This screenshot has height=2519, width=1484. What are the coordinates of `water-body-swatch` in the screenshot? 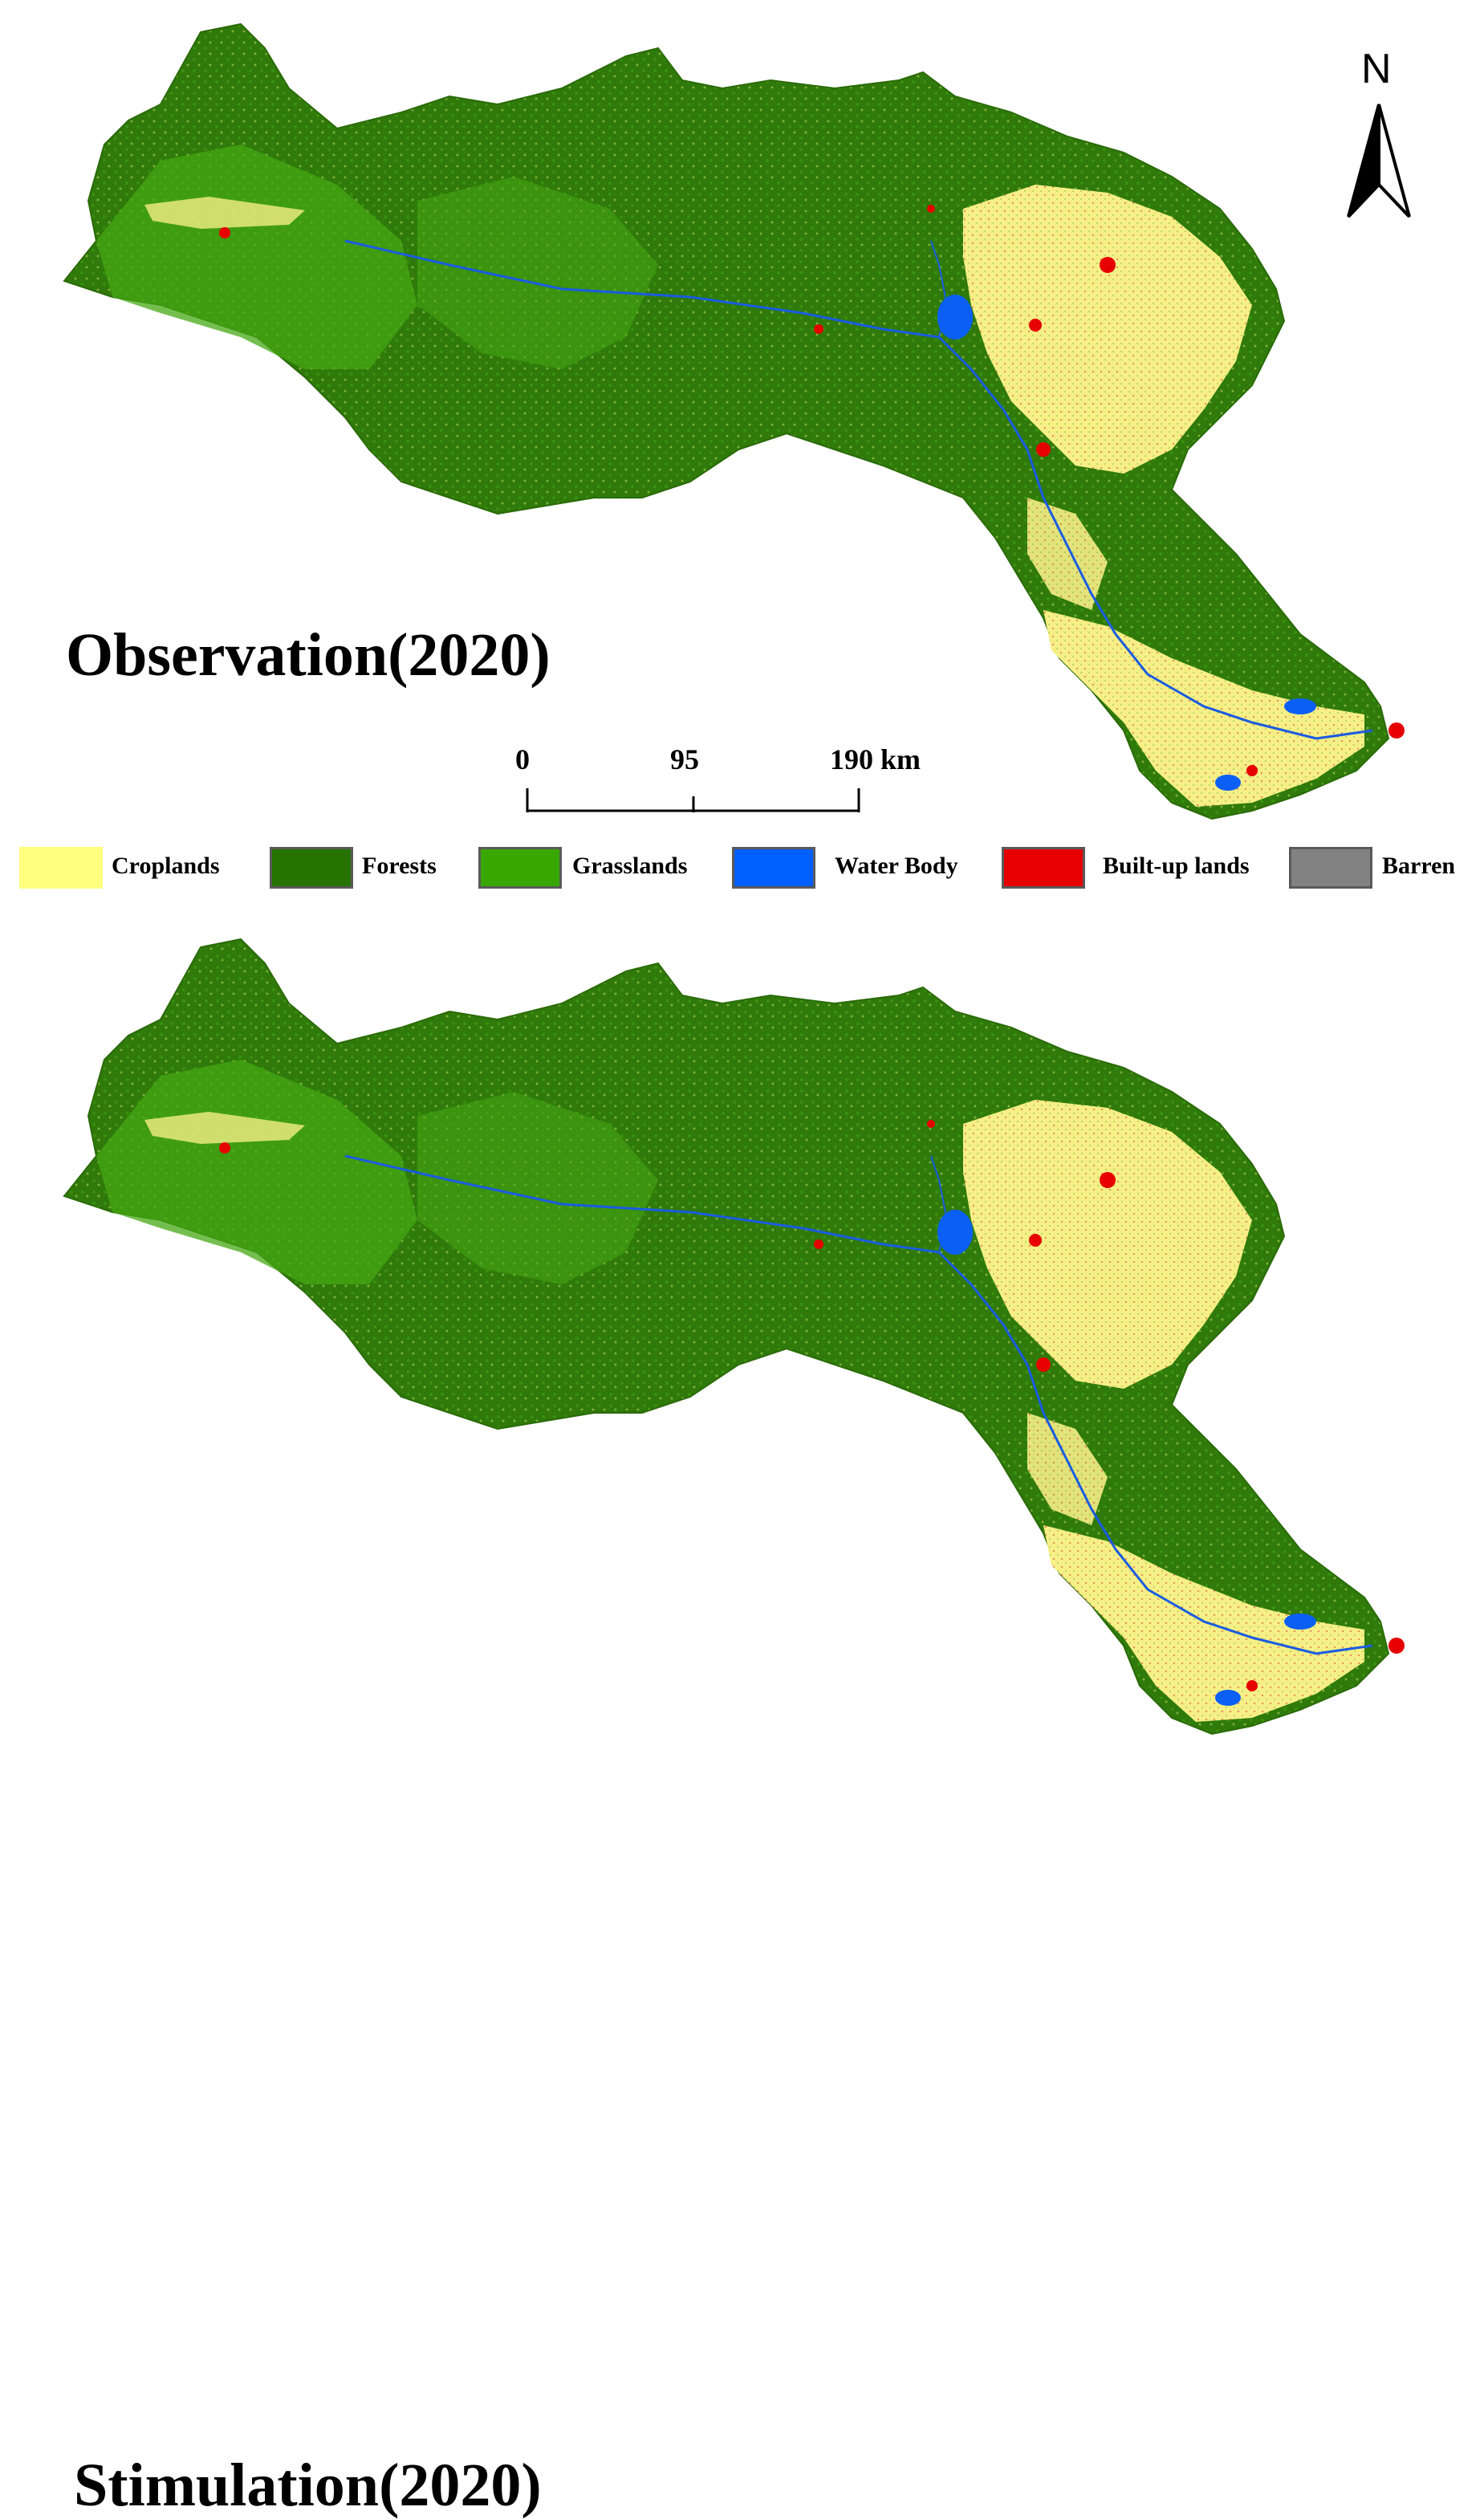 It's located at (773, 868).